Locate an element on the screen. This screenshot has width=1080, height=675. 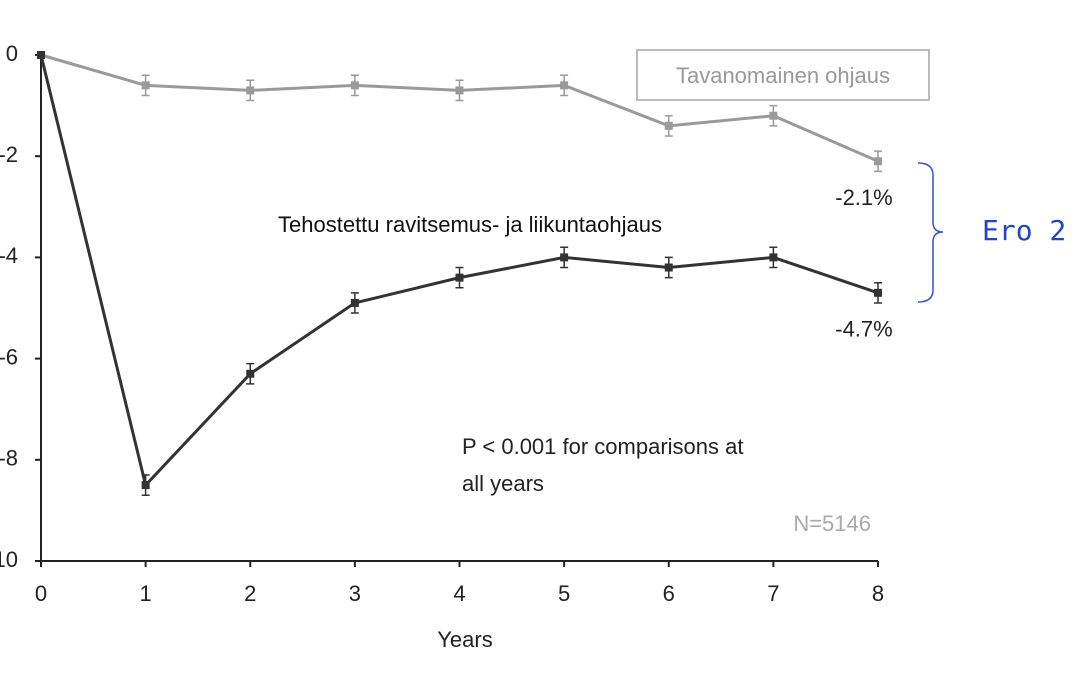
value-label: -2.1% is located at coordinates (863, 197).